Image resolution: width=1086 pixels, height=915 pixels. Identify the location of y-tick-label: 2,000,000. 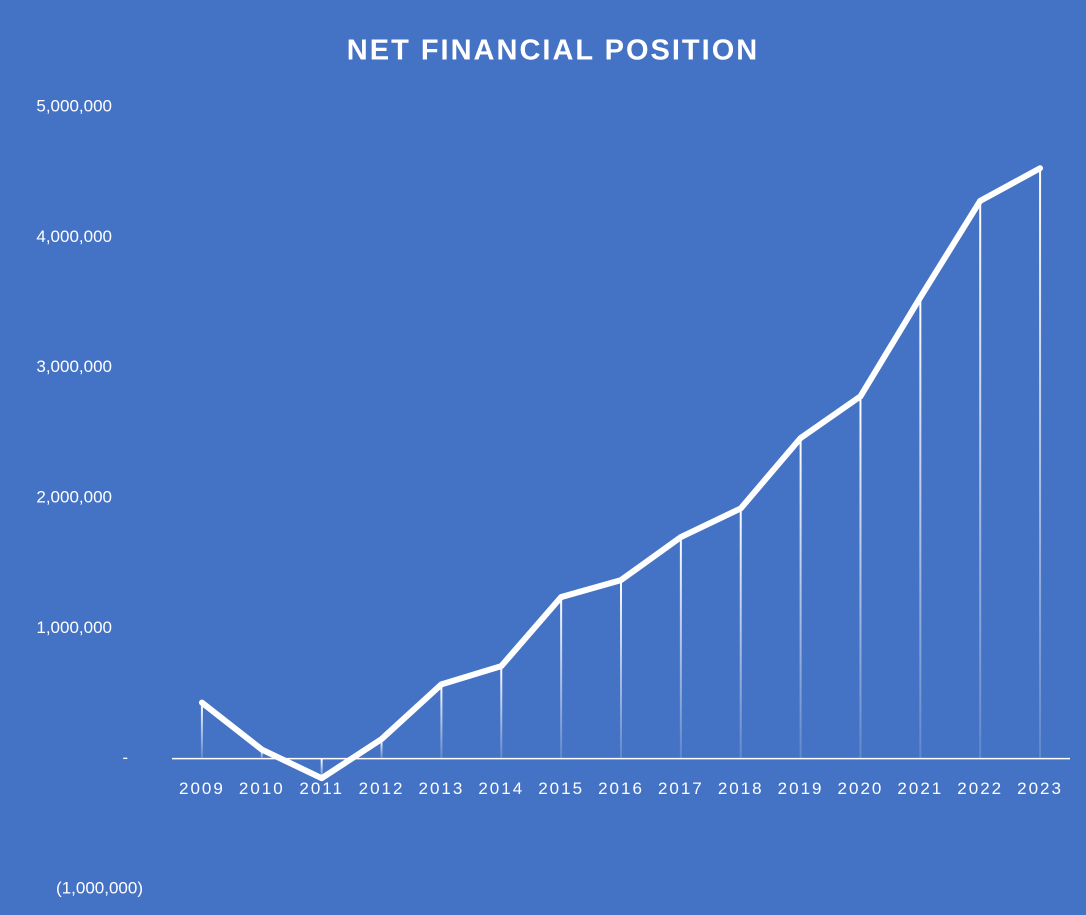
(74, 496).